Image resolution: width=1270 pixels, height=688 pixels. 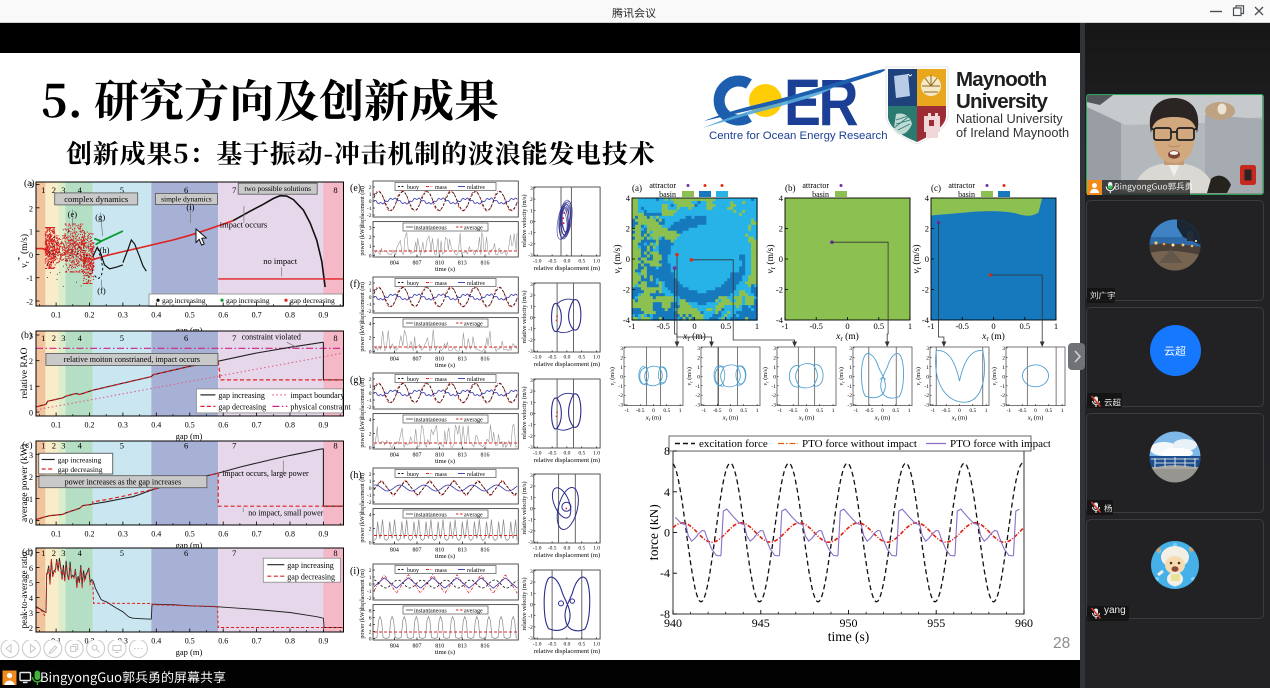 What do you see at coordinates (369, 592) in the screenshot?
I see `svg-text: -1` at bounding box center [369, 592].